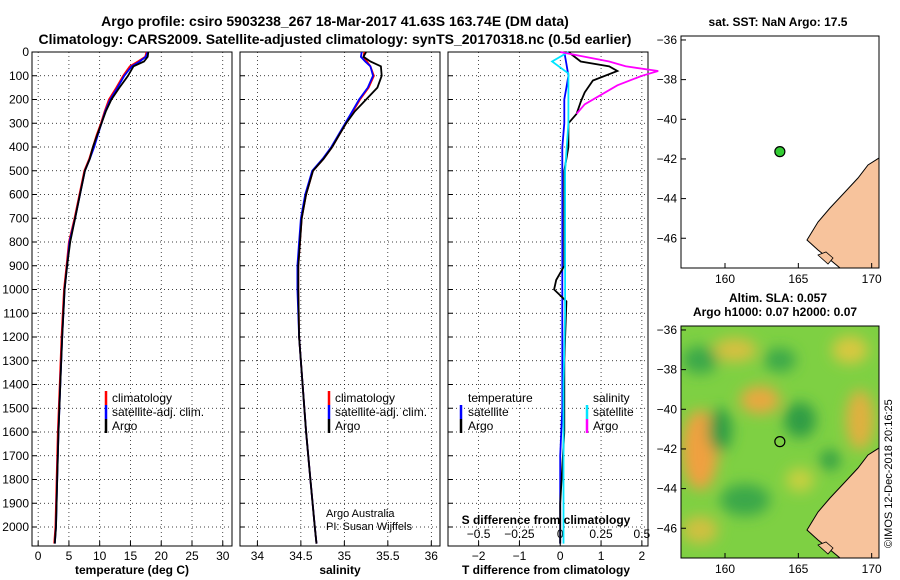 The image size is (900, 580). I want to click on imos-stamp: ©IMOS 12-Dec-2018 20:16:25, so click(889, 473).